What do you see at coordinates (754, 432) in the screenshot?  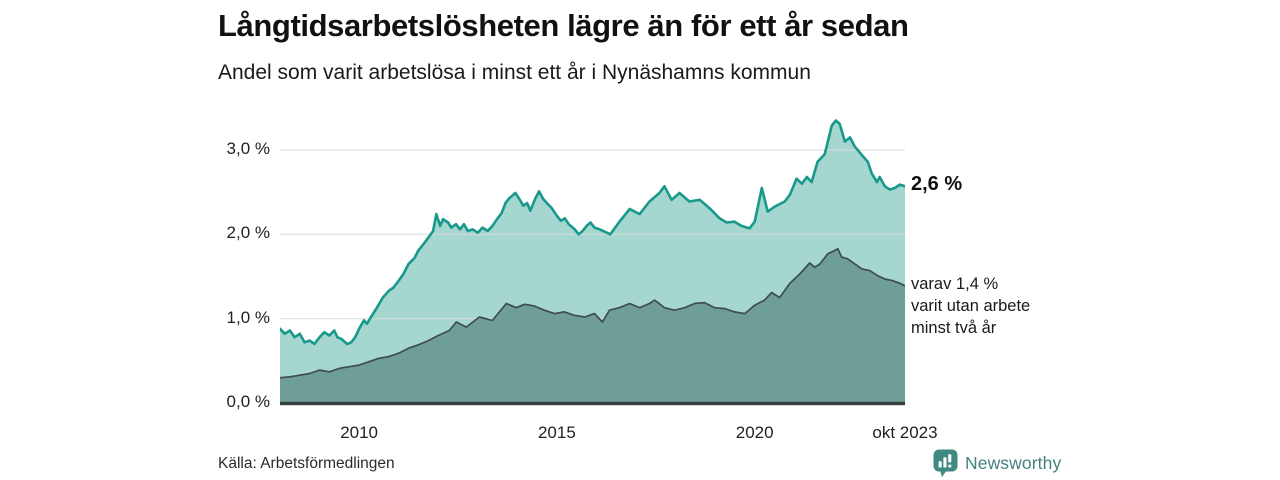 I see `x-tick-label: 2020` at bounding box center [754, 432].